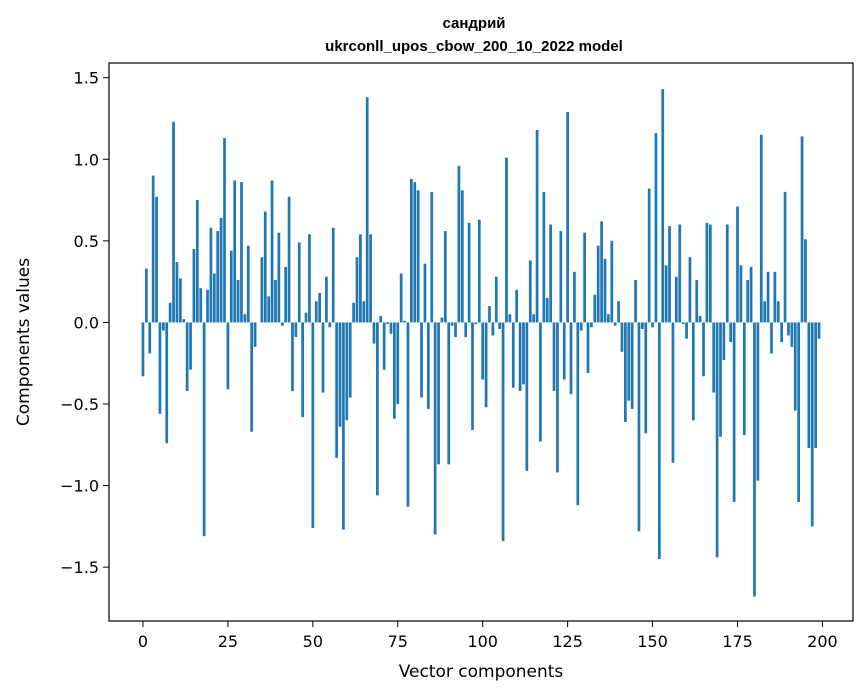  I want to click on y-tick-label: 0.0, so click(86, 322).